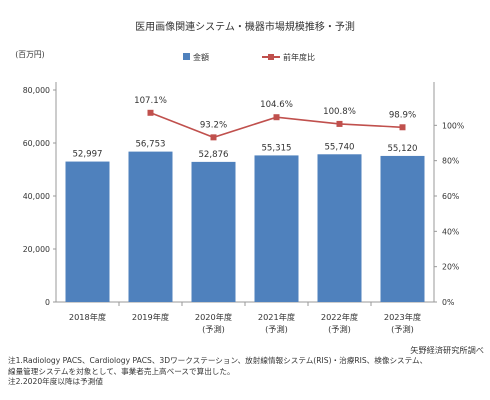 The image size is (490, 400). What do you see at coordinates (29, 54) in the screenshot?
I see `left-axis-unit: (百万円)` at bounding box center [29, 54].